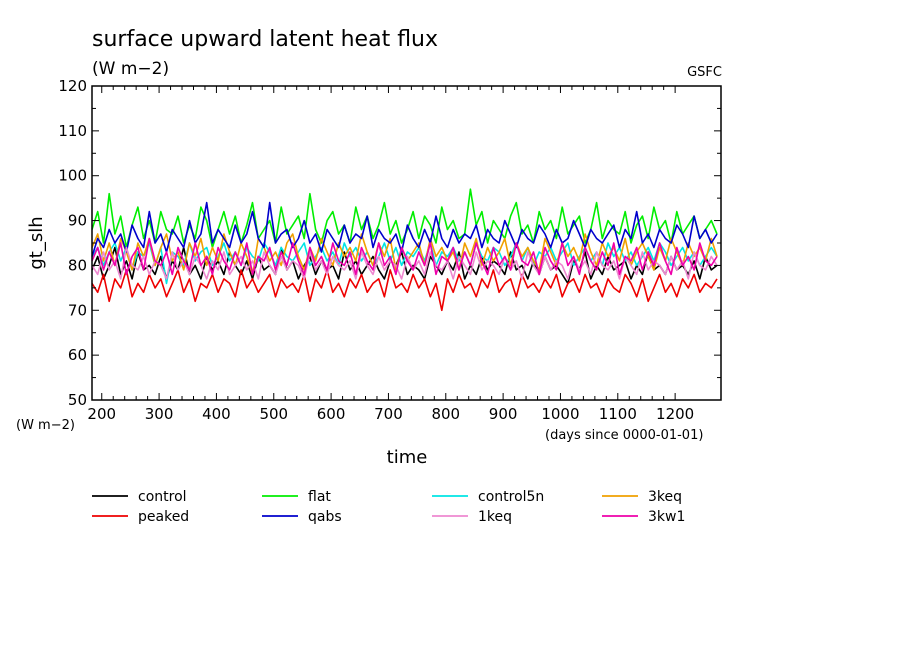 The width and height of the screenshot is (904, 654). I want to click on y-tick-label: 90, so click(77, 221).